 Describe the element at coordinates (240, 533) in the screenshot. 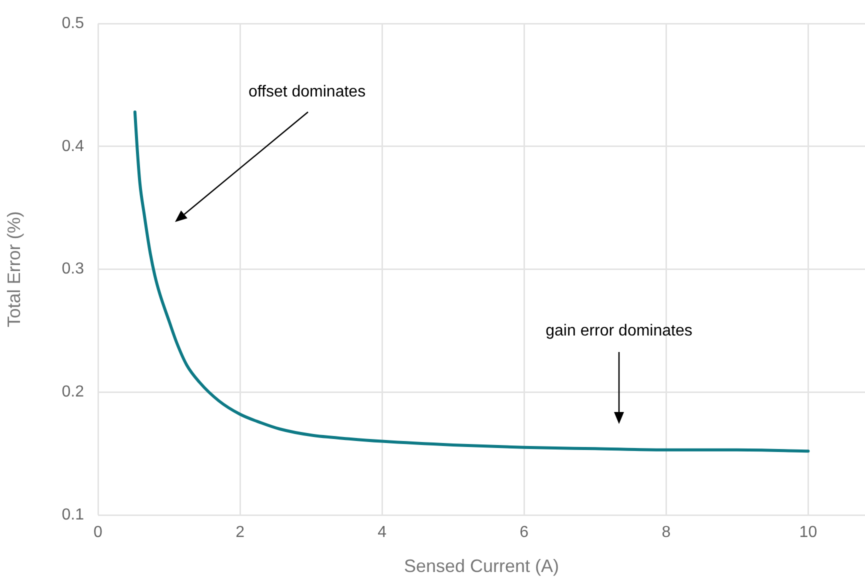

I see `x-tick-label: 2` at that location.